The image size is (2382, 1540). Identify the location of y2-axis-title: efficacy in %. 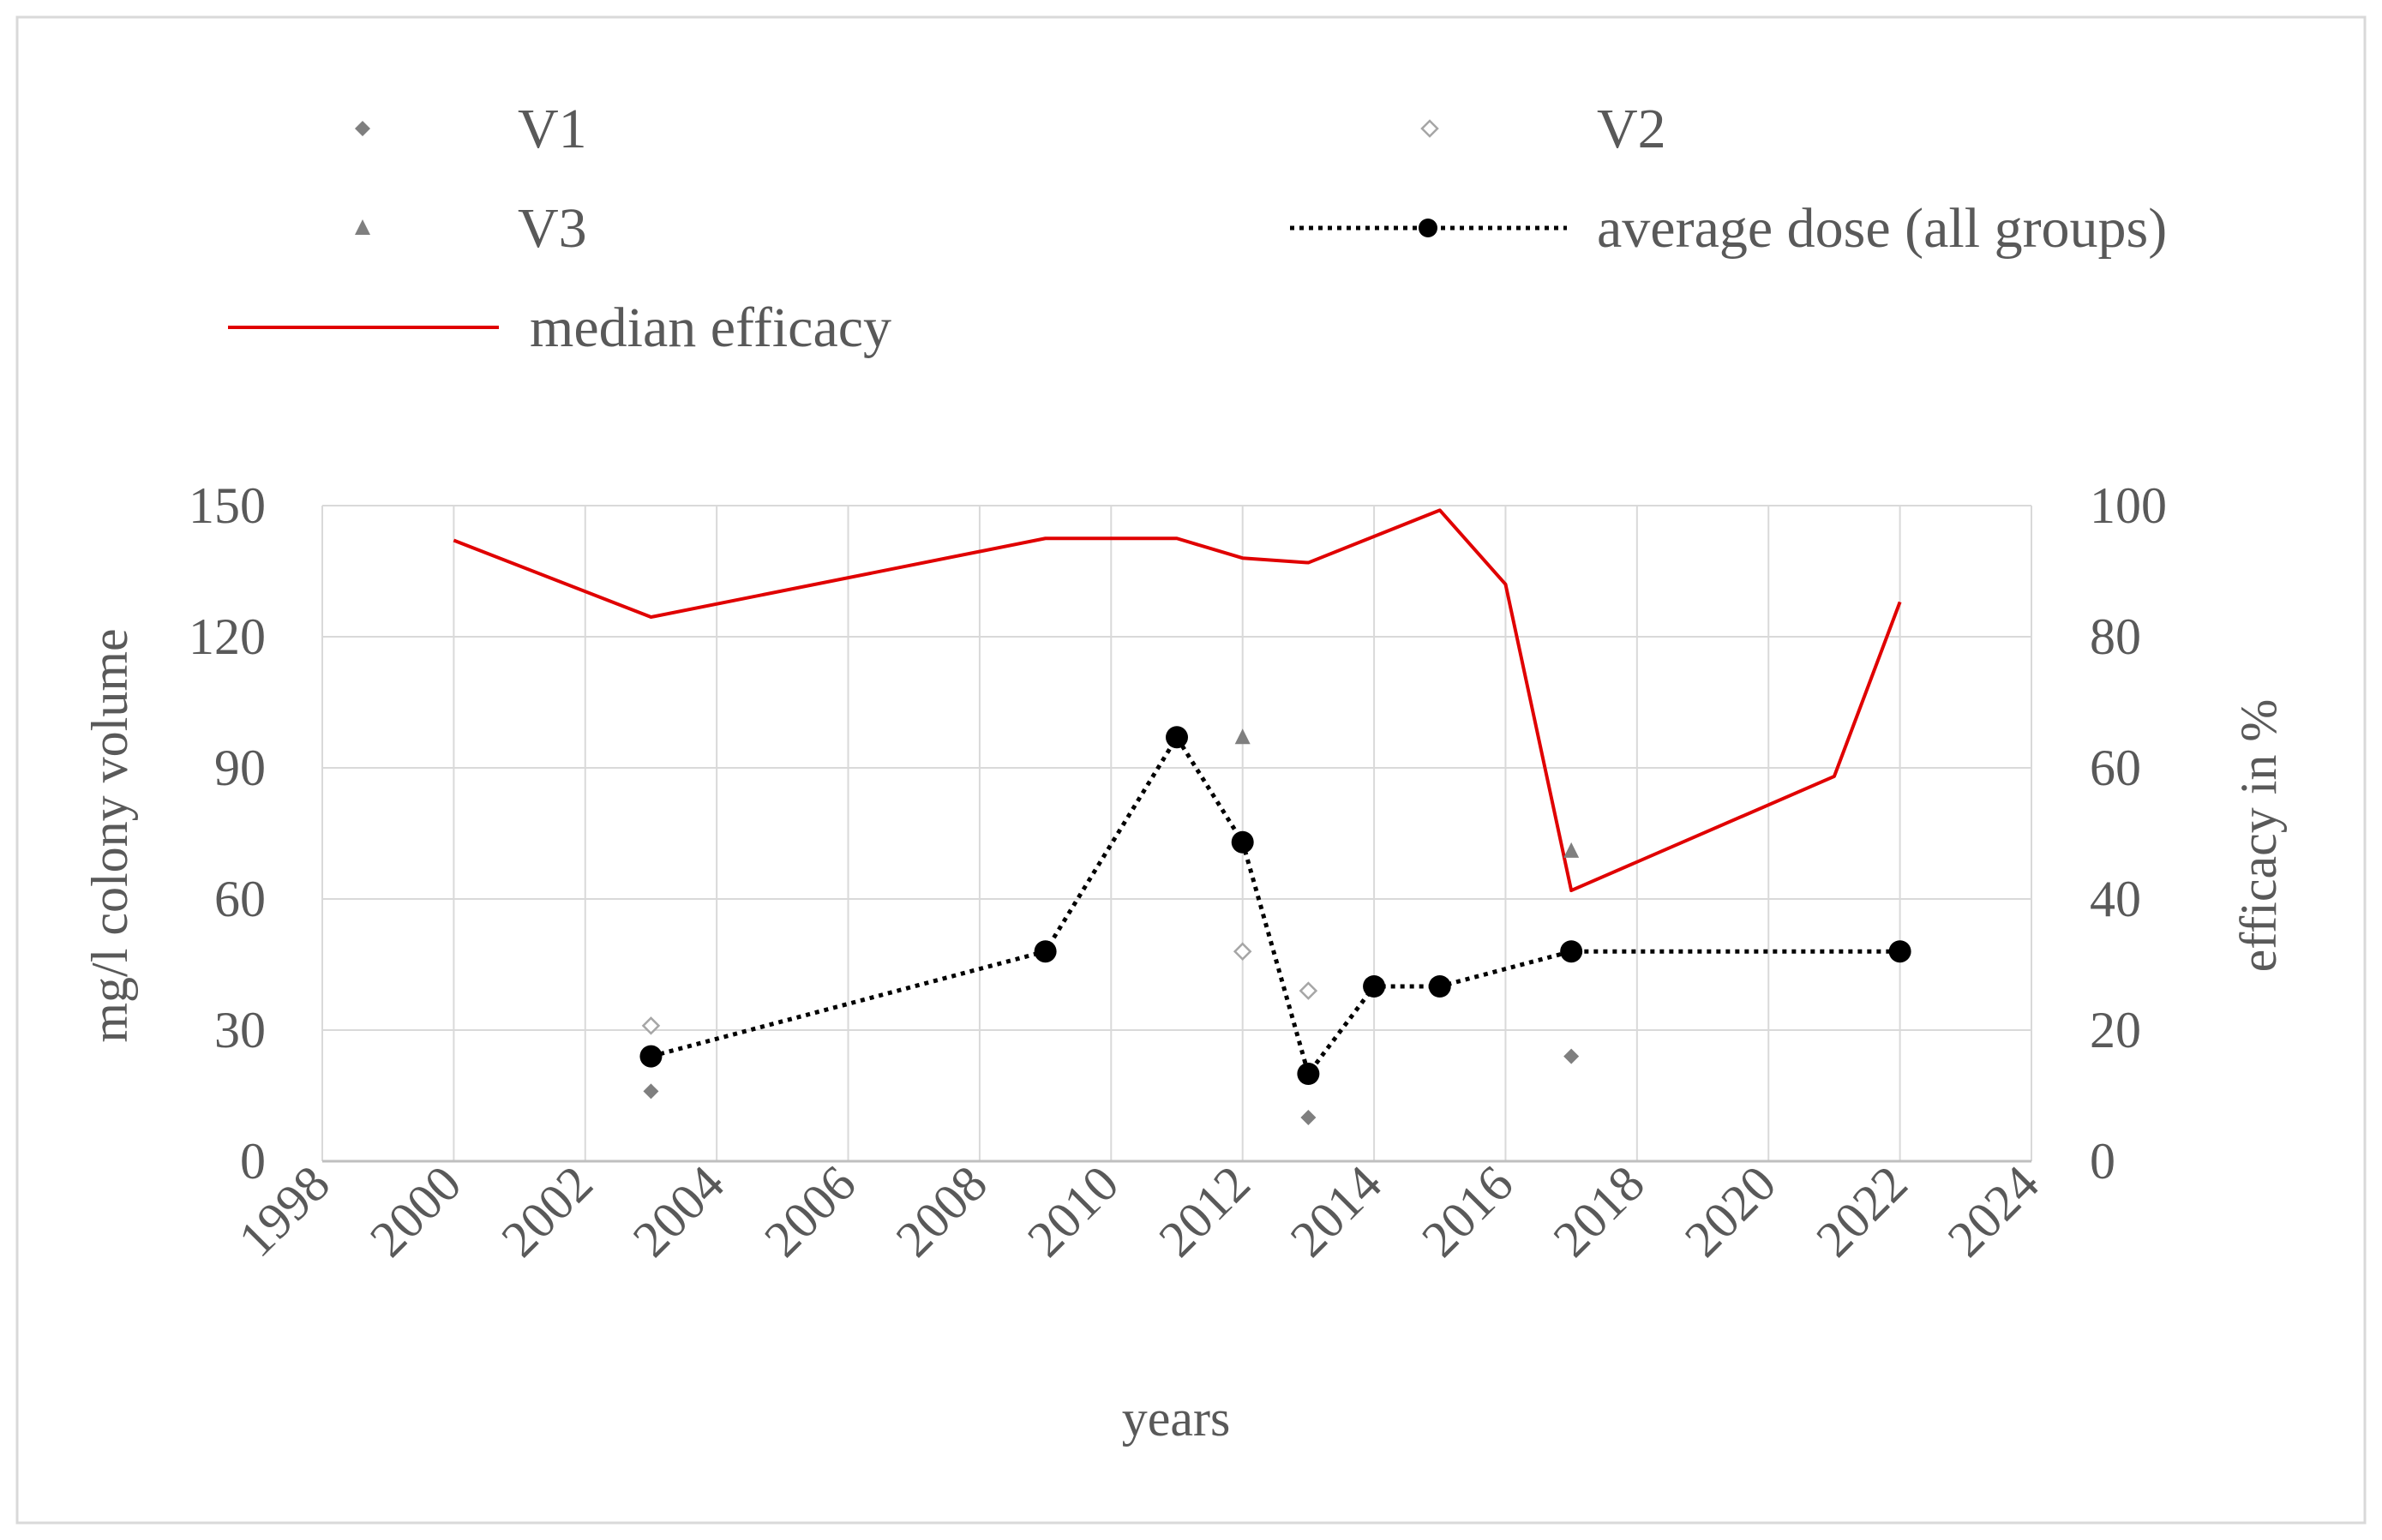
(2258, 836).